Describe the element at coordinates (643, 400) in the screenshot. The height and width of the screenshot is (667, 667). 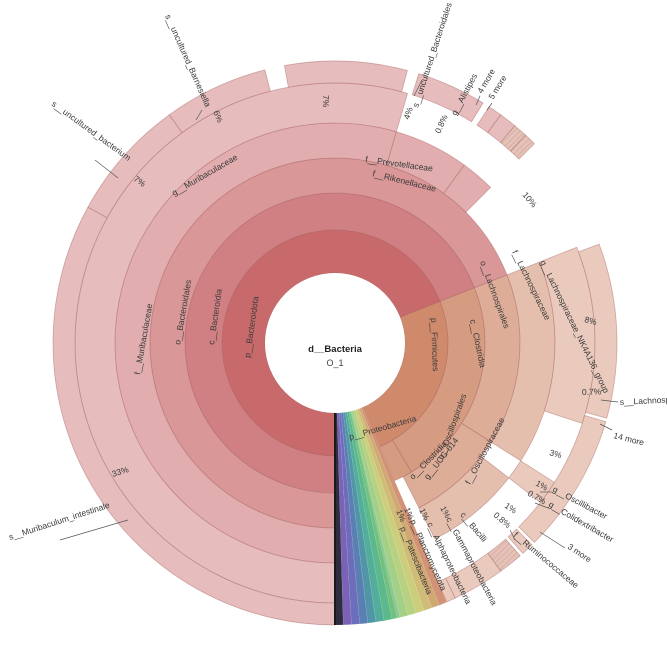
I see `label-lachnospira: s__Lachnospira` at that location.